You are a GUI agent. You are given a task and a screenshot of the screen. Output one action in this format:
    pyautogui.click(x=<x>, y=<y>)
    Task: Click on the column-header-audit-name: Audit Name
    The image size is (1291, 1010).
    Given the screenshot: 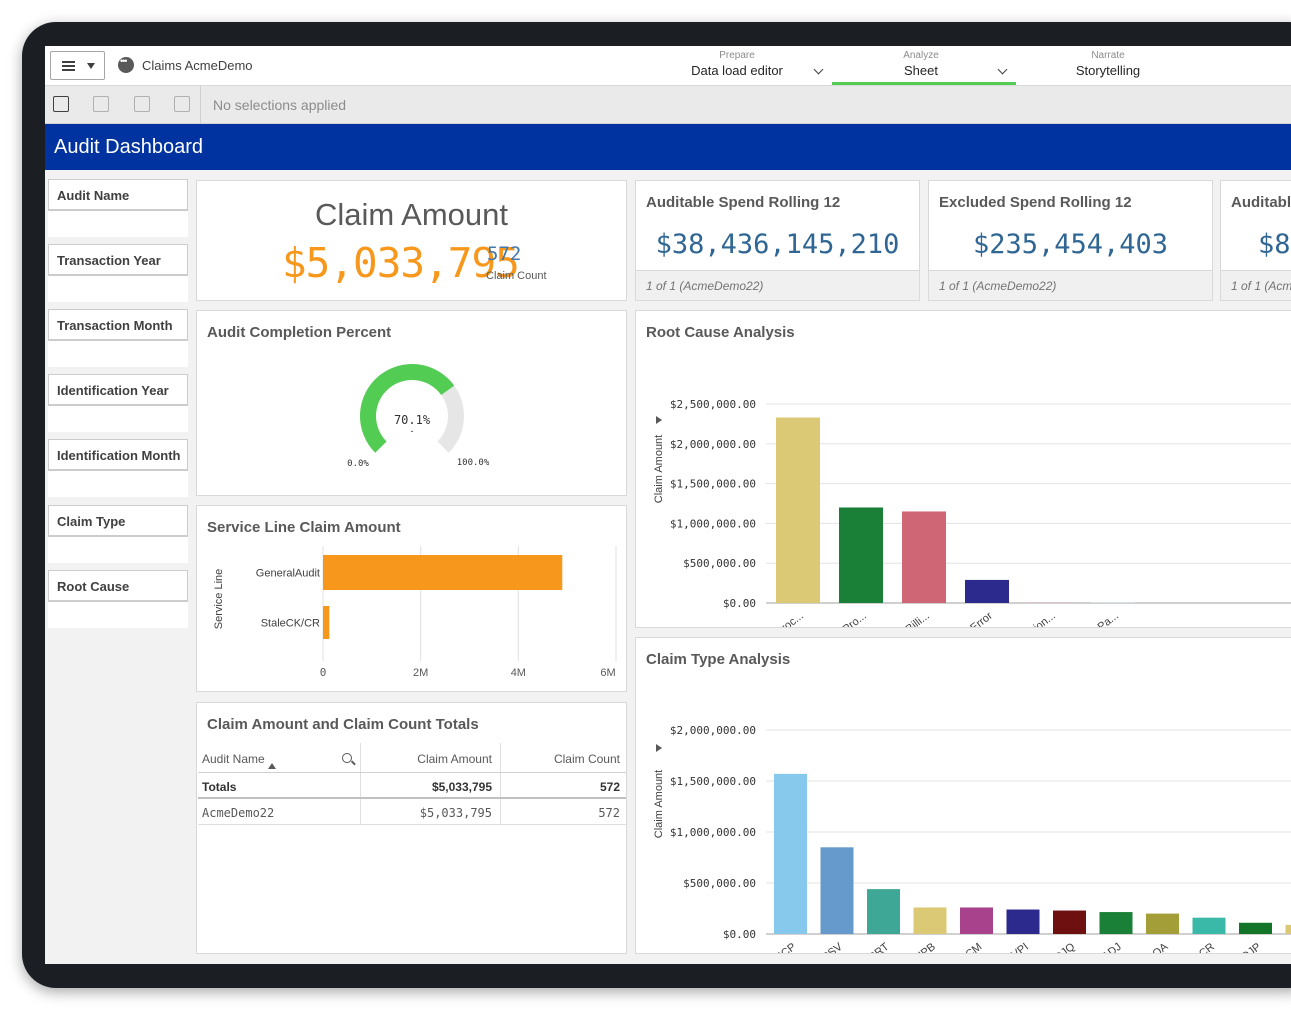 What is the action you would take?
    pyautogui.click(x=281, y=757)
    